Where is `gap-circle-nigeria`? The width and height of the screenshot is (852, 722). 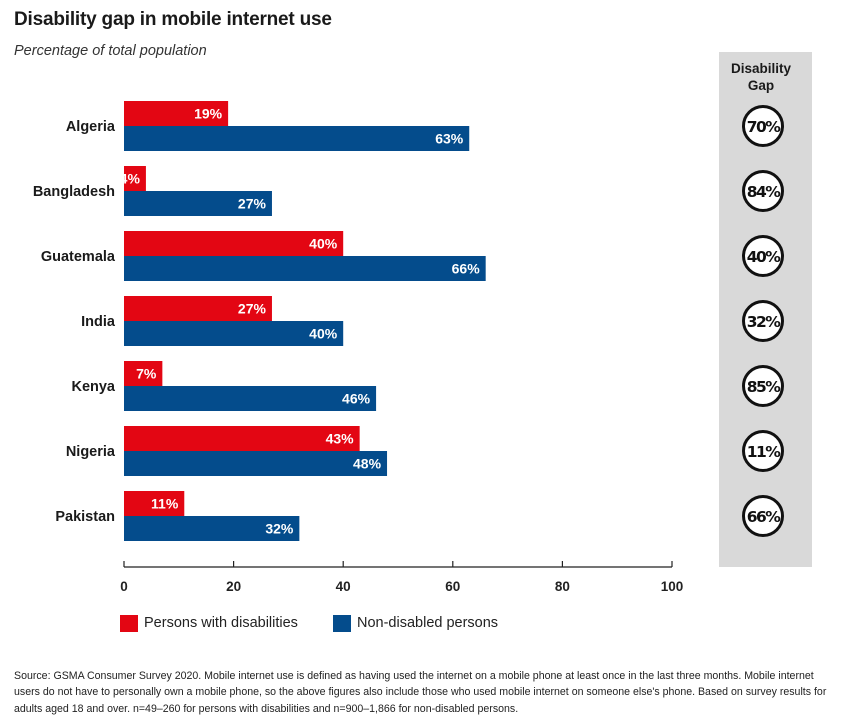
gap-circle-nigeria is located at coordinates (763, 451).